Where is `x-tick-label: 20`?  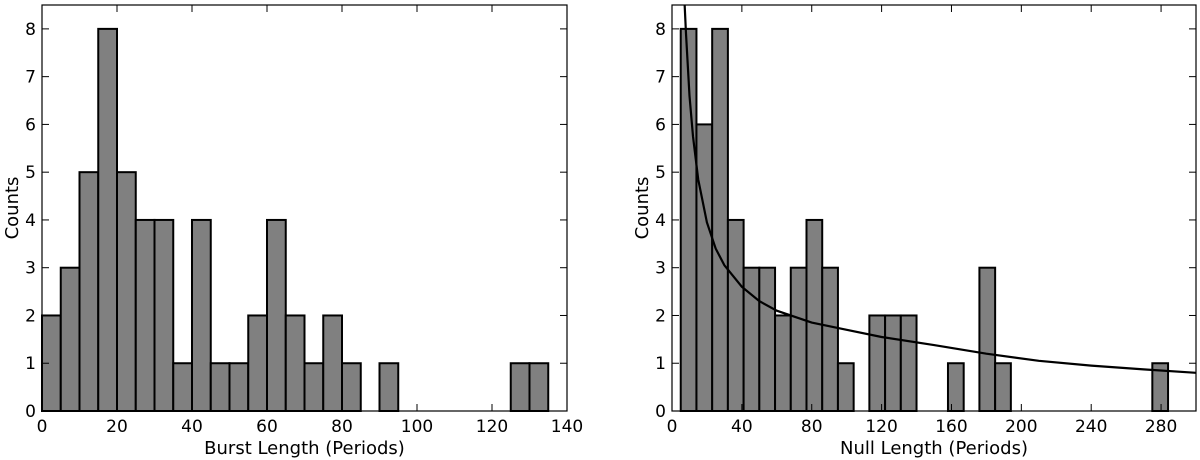
x-tick-label: 20 is located at coordinates (117, 427).